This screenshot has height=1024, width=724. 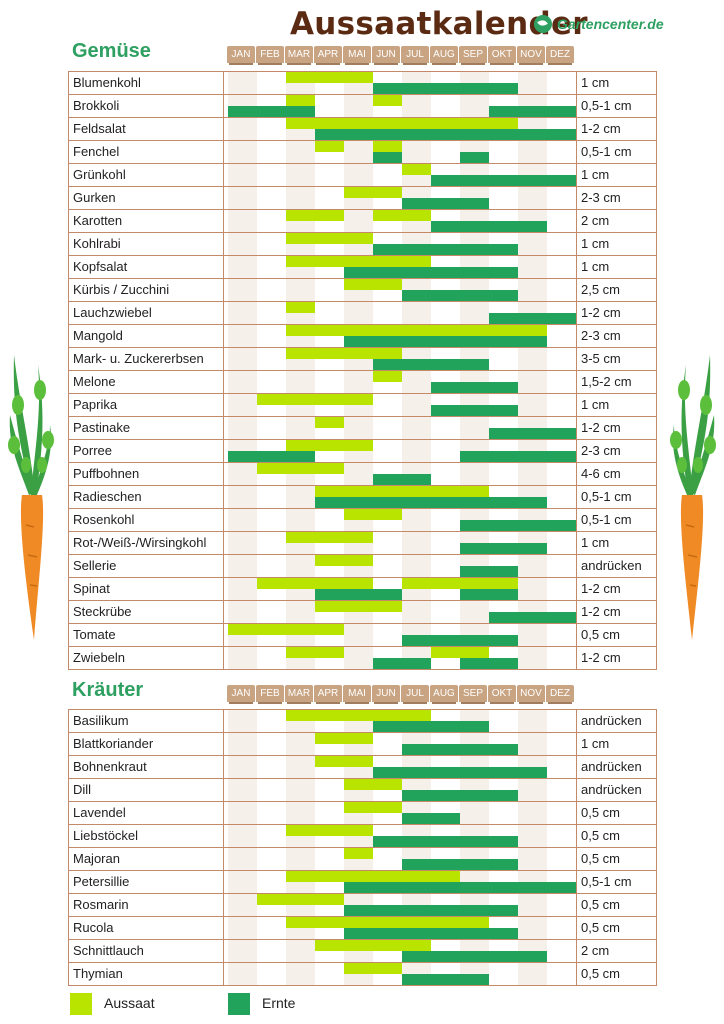 I want to click on carrot-illustration-right, so click(x=693, y=497).